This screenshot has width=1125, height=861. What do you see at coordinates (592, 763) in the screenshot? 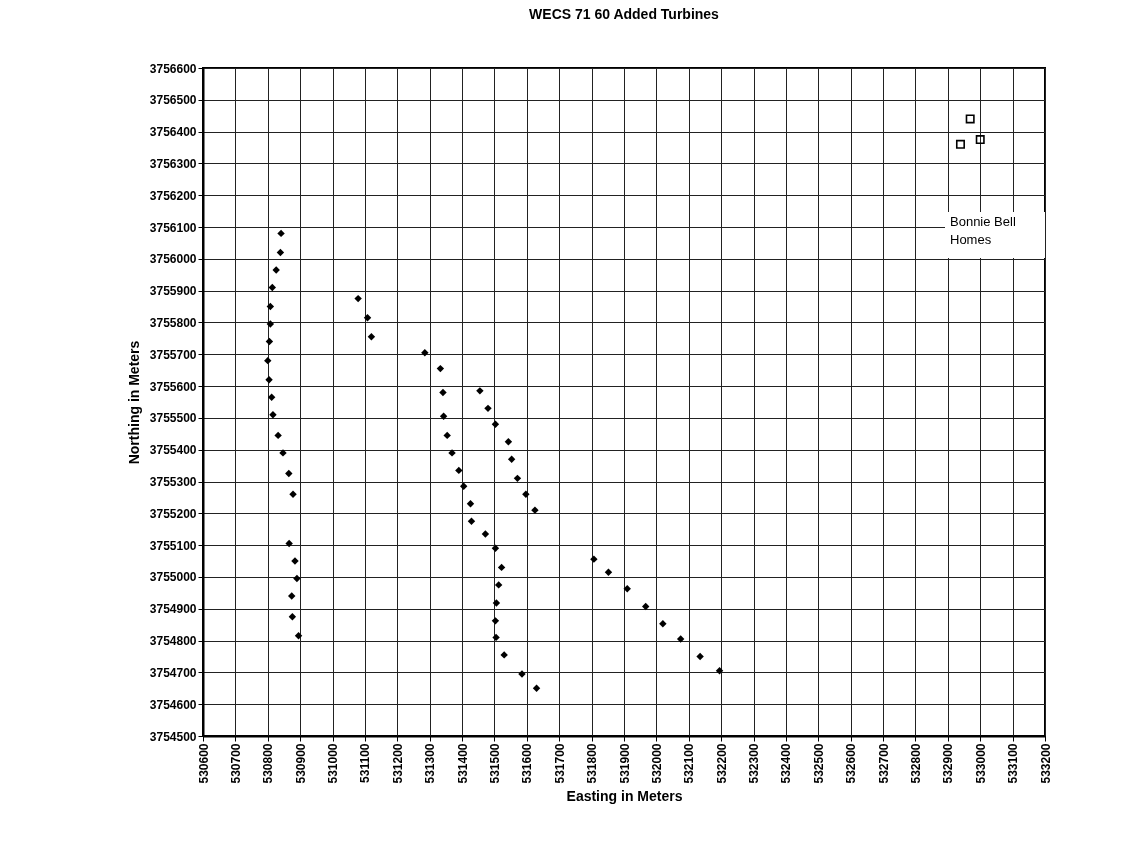
I see `x-tick-label: 531800` at bounding box center [592, 763].